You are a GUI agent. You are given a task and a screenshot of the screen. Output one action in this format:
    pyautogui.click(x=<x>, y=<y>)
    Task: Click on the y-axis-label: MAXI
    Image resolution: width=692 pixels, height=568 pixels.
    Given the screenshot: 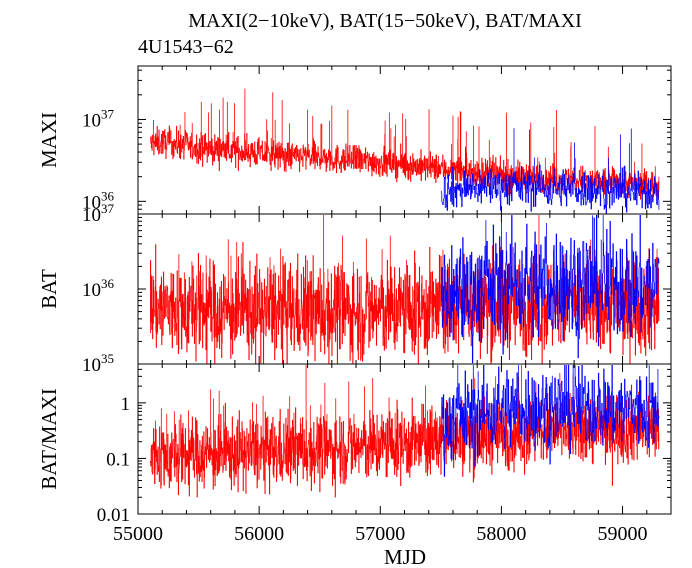 What is the action you would take?
    pyautogui.click(x=49, y=140)
    